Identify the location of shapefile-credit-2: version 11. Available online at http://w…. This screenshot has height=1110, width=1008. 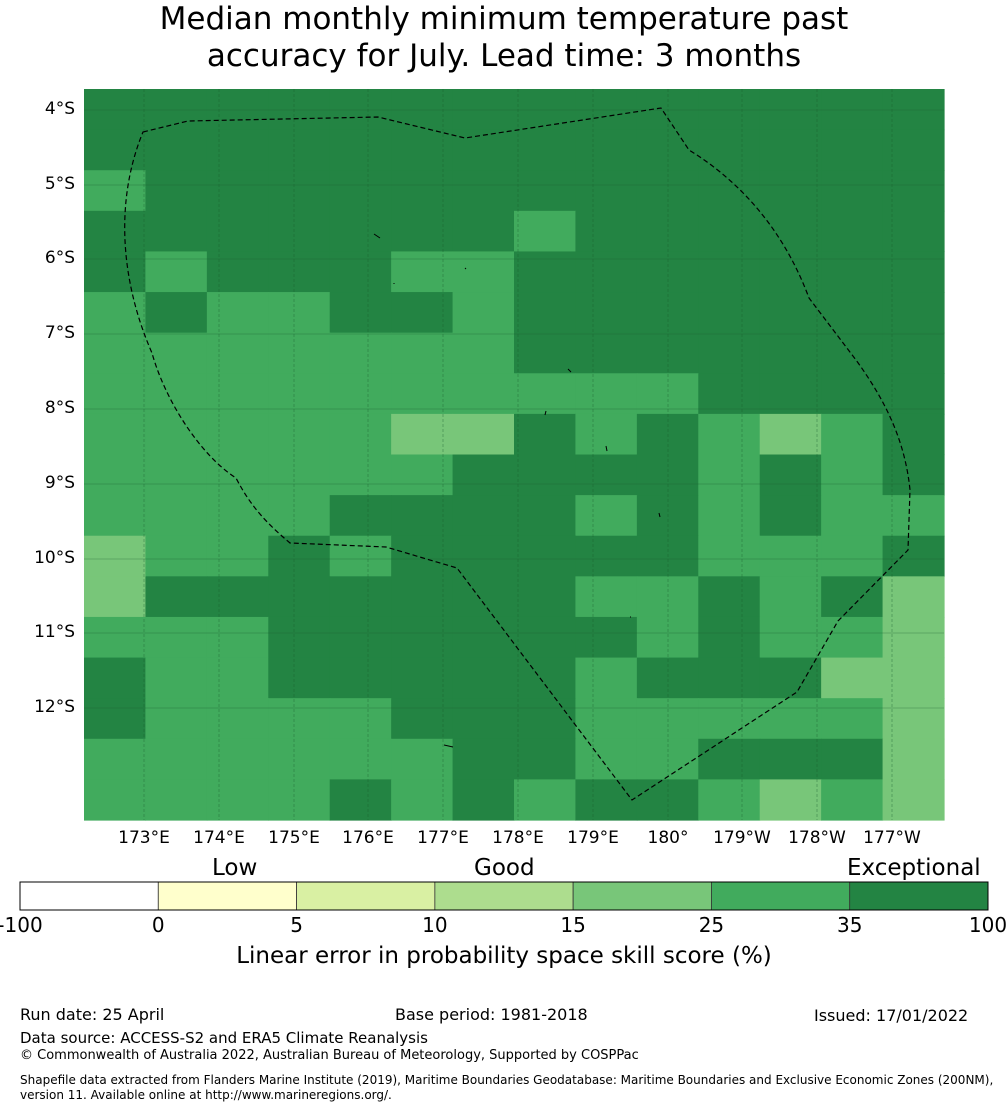
(206, 1095).